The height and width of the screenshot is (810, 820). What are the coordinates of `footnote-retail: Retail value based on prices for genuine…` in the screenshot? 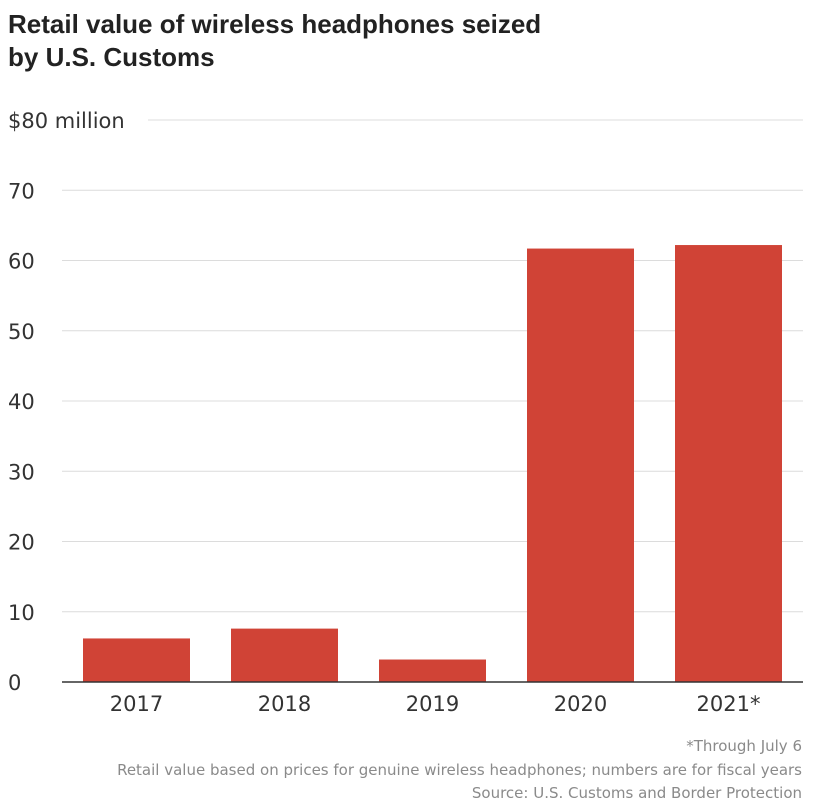 It's located at (459, 770).